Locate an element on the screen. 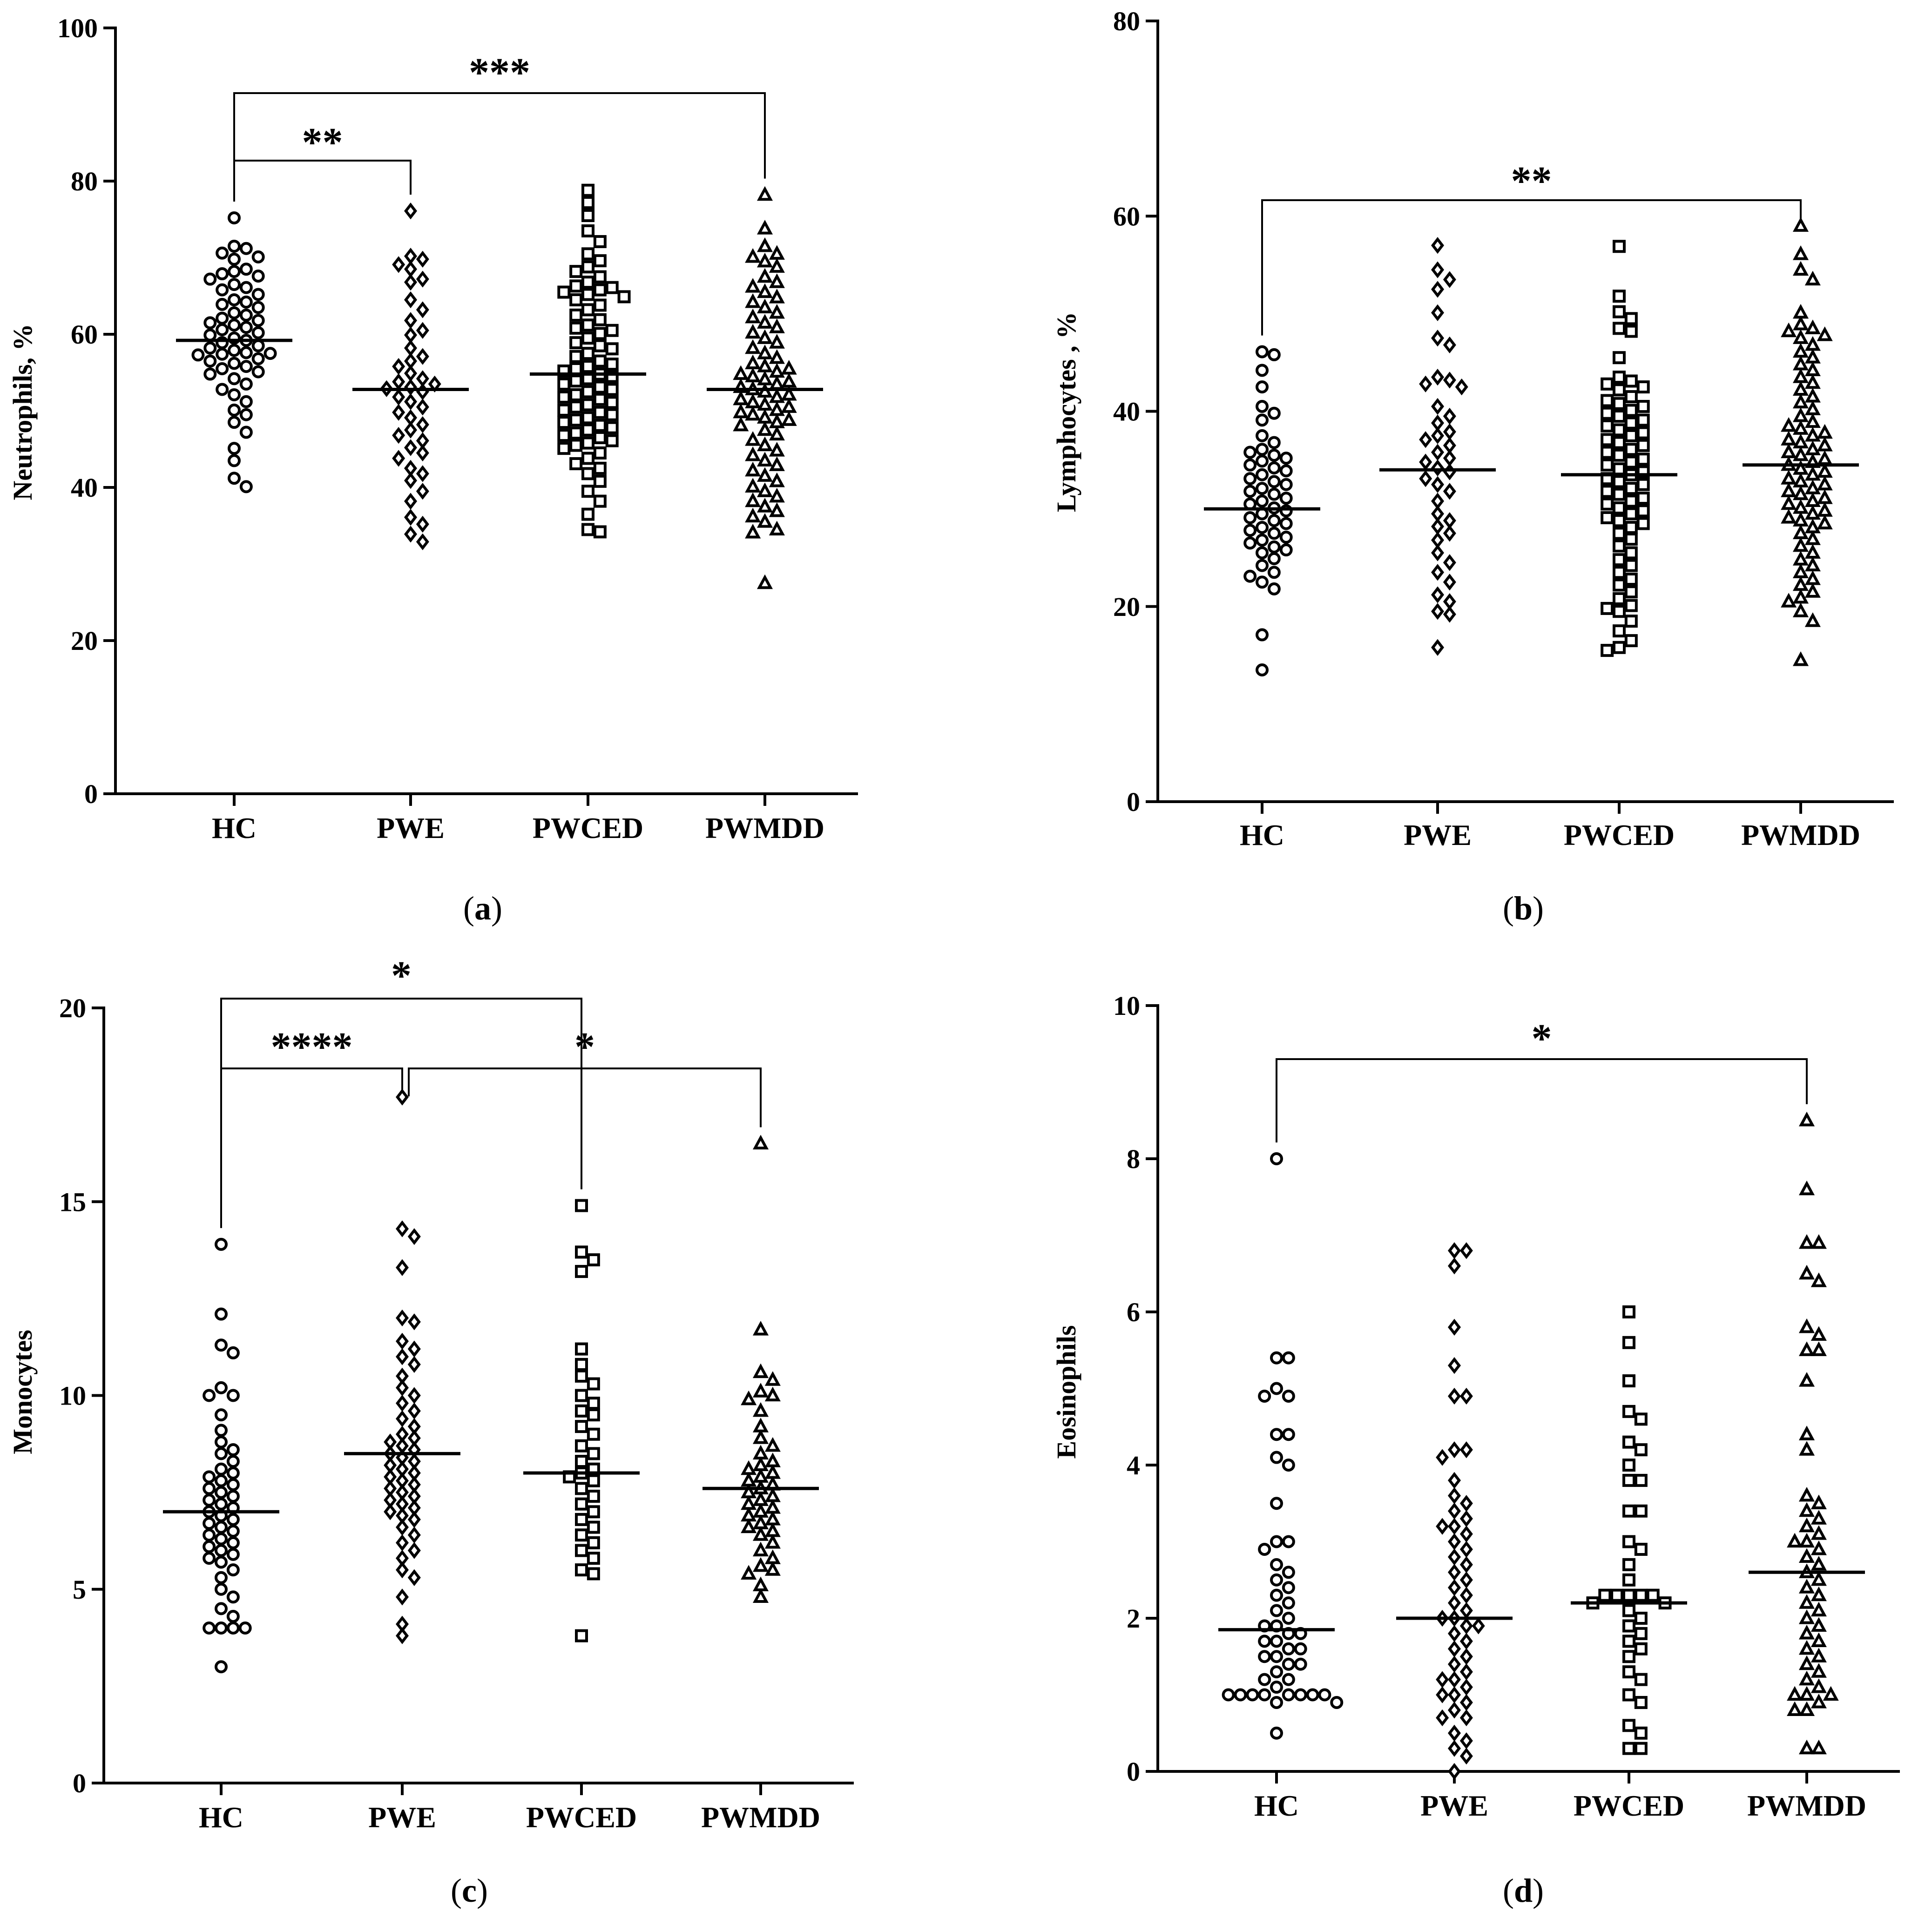 The image size is (1932, 1912). panel-c-points is located at coordinates (492, 1381).